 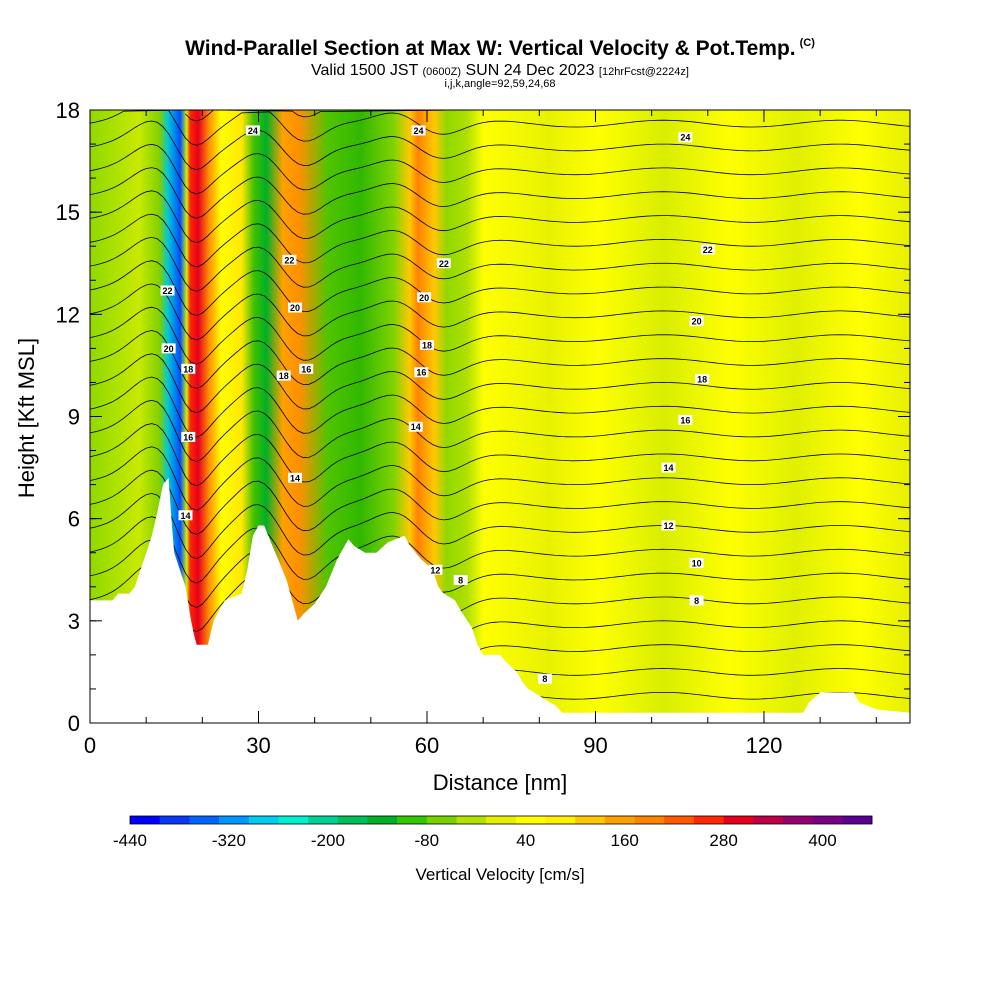 I want to click on colorbar-tick-label: -80, so click(x=427, y=840).